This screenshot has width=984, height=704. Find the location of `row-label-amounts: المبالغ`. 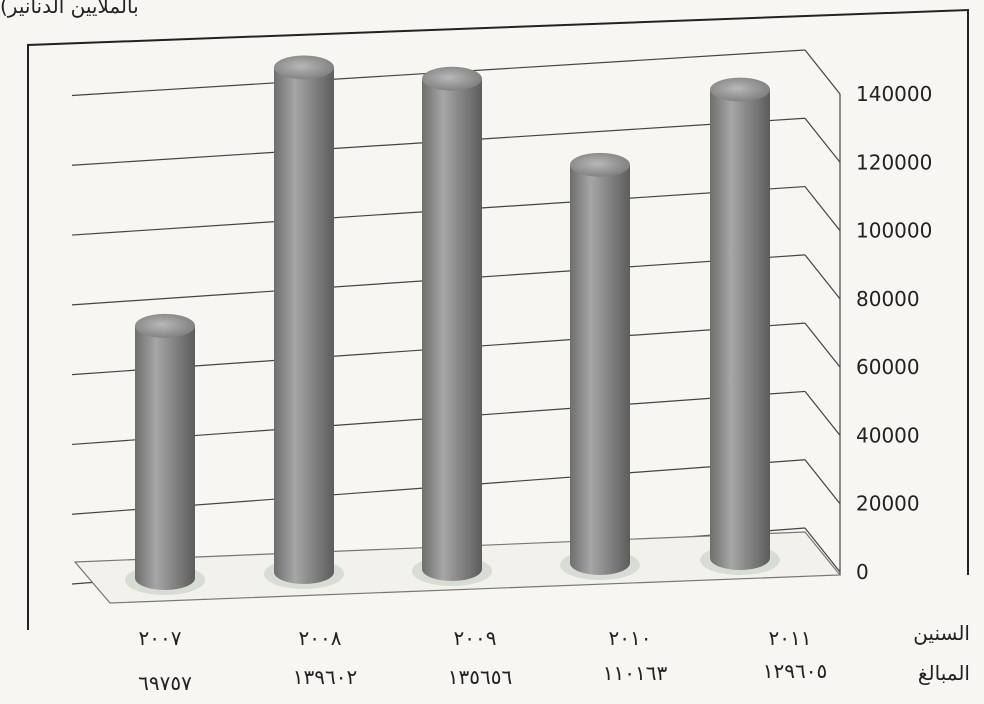

row-label-amounts: المبالغ is located at coordinates (944, 673).